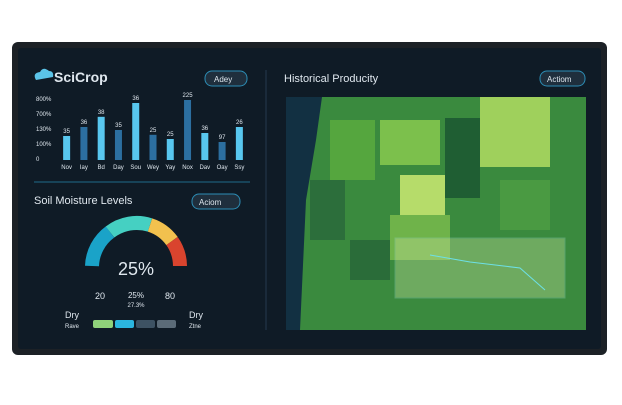 The height and width of the screenshot is (405, 622). I want to click on logo-icon, so click(44, 74).